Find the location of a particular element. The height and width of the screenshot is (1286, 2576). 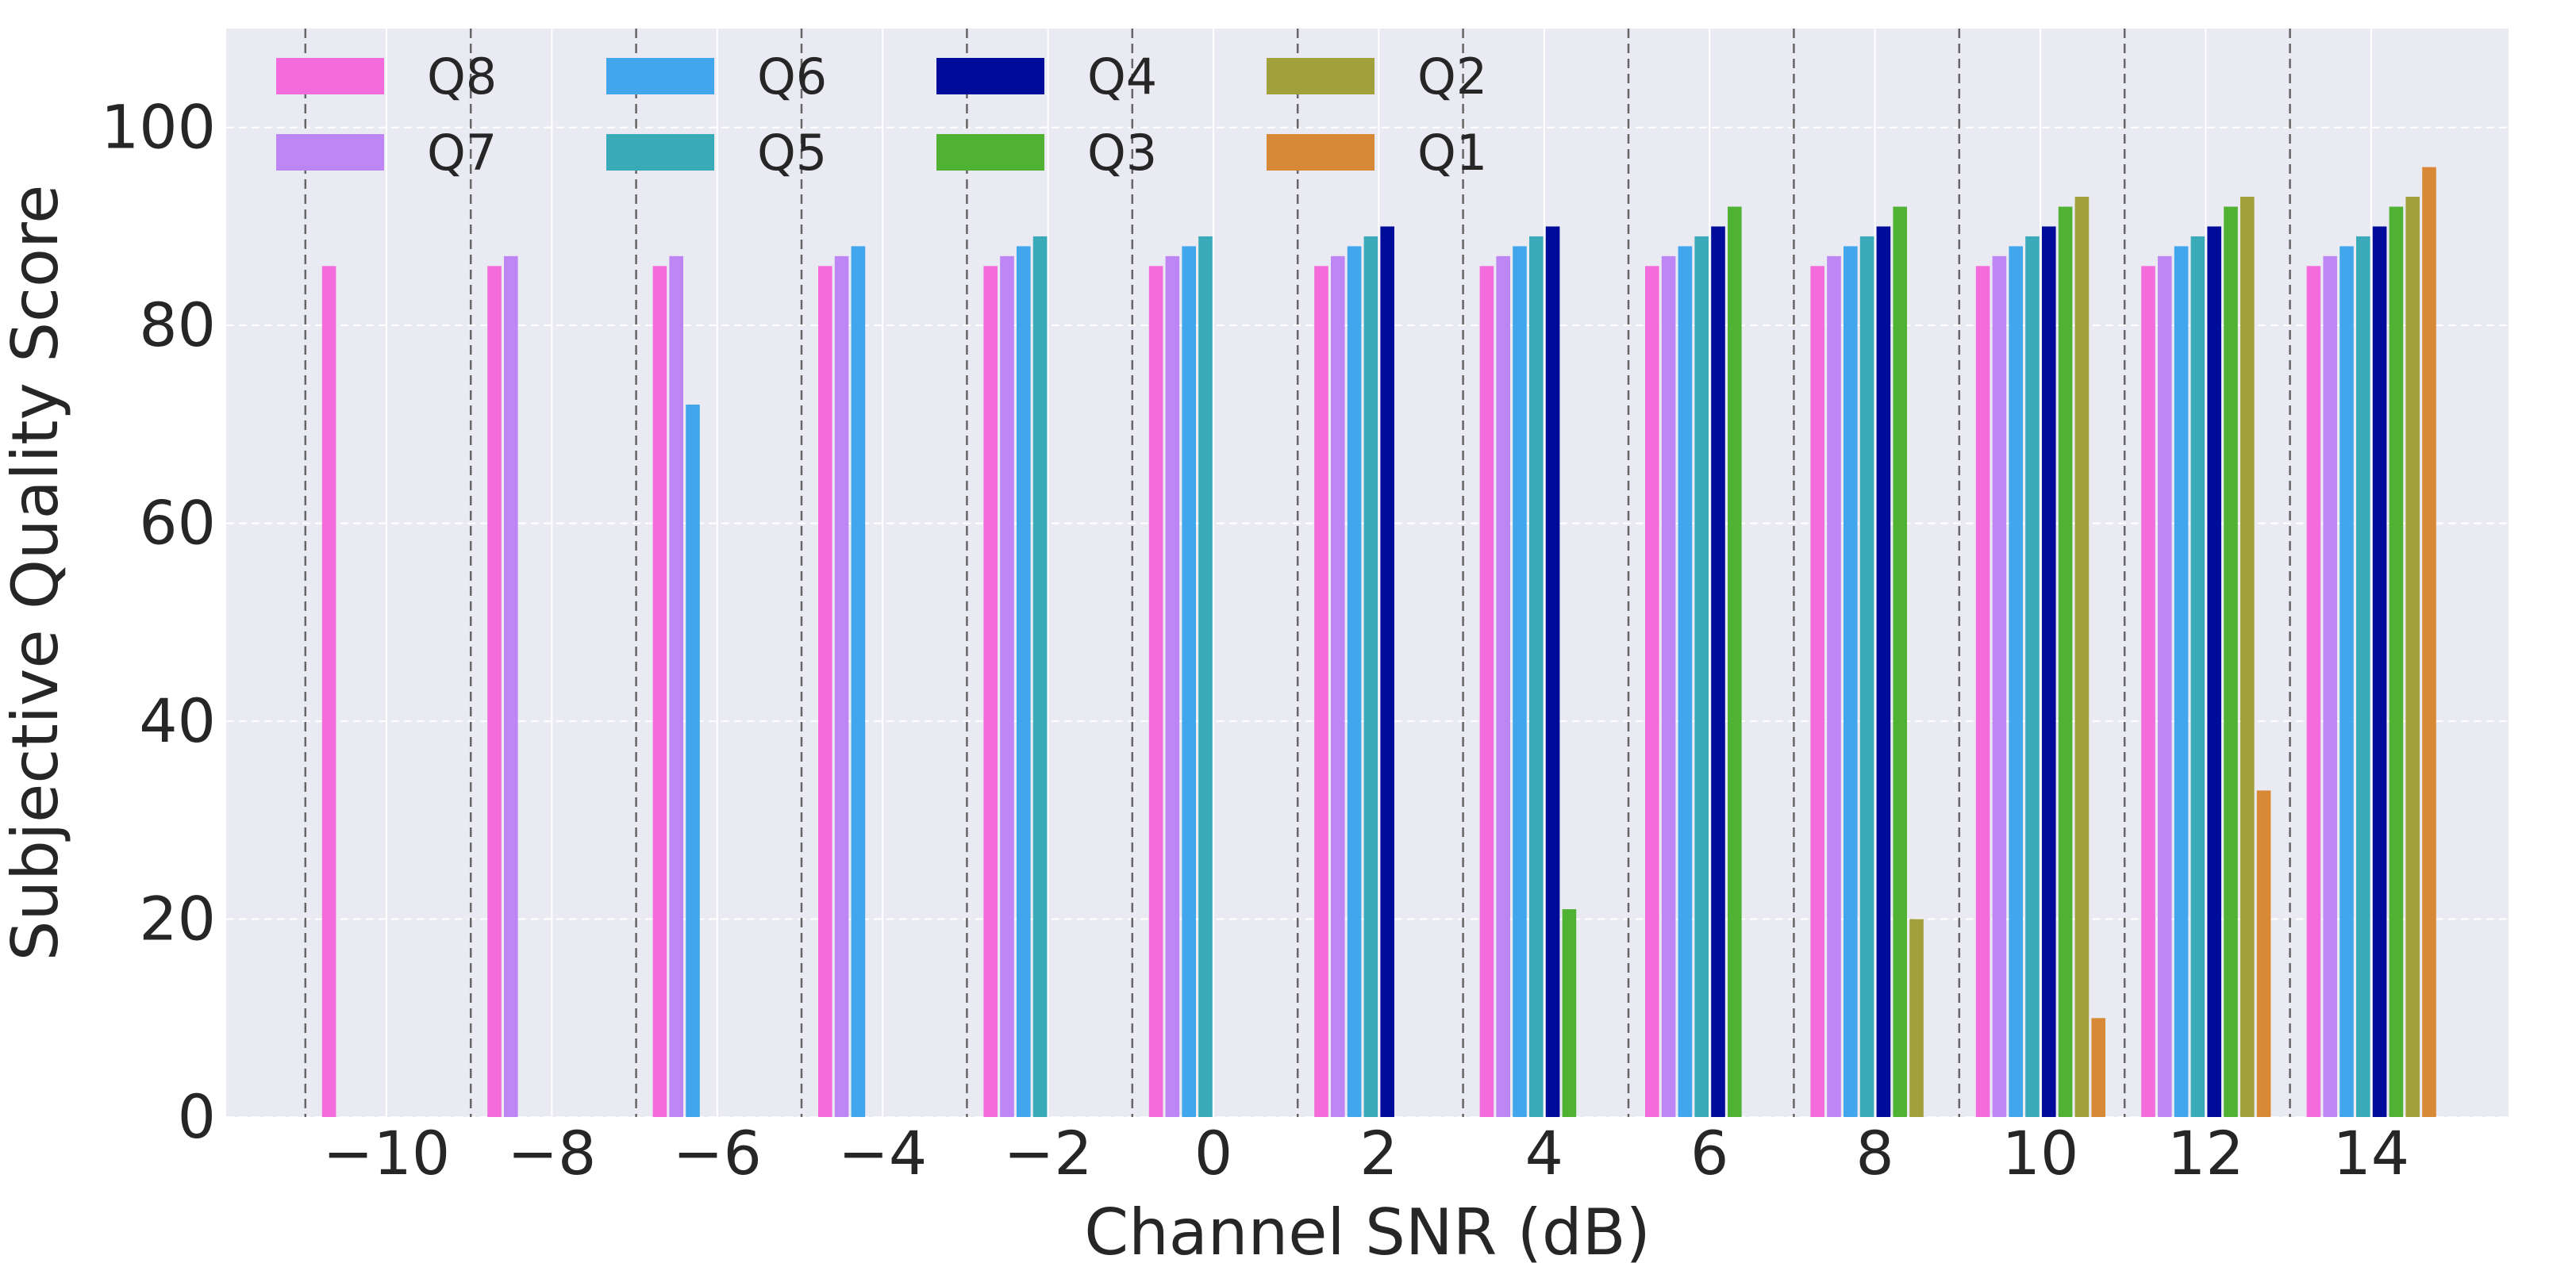

legend-item-q8: Q8 is located at coordinates (386, 77).